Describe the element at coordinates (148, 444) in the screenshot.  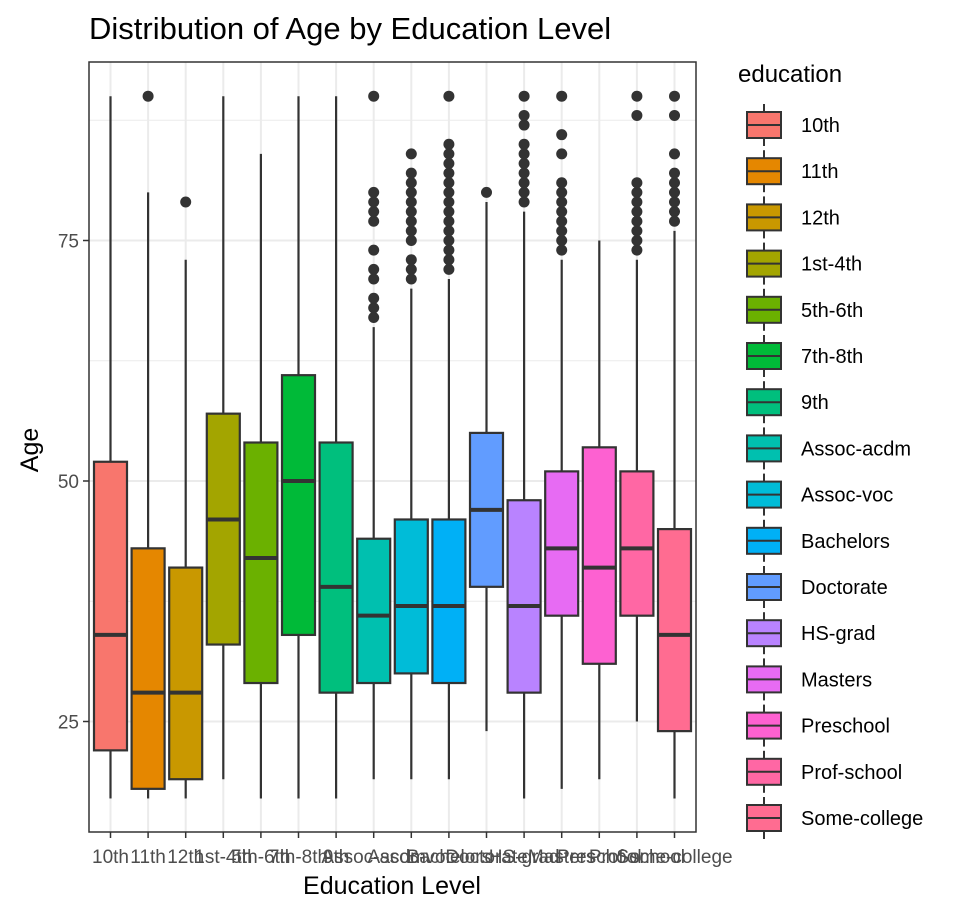
I see `box-11th` at that location.